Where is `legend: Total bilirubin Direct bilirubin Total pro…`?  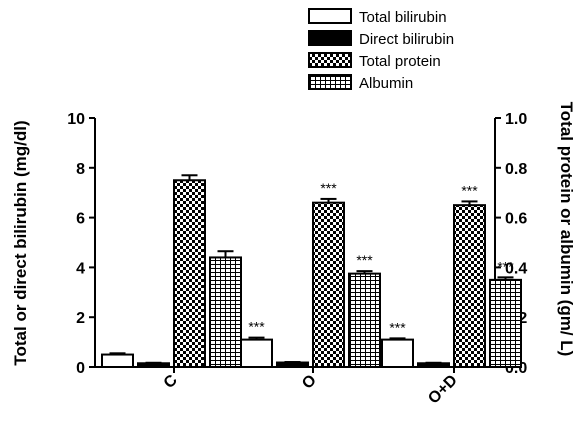
legend: Total bilirubin Direct bilirubin Total pro… is located at coordinates (381, 50).